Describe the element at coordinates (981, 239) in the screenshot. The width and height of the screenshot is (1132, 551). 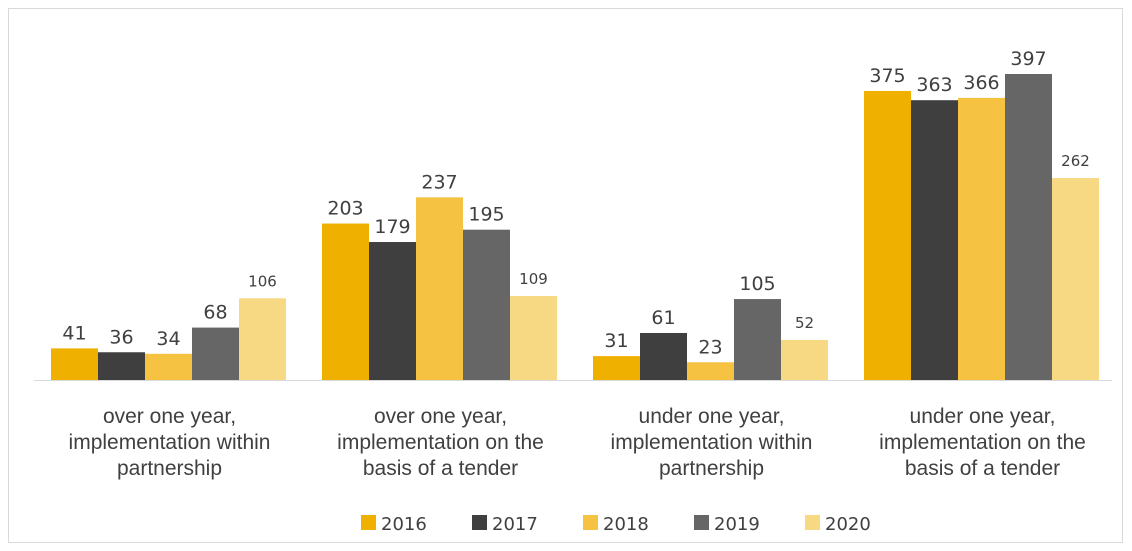
I see `bar-2018-cat4` at that location.